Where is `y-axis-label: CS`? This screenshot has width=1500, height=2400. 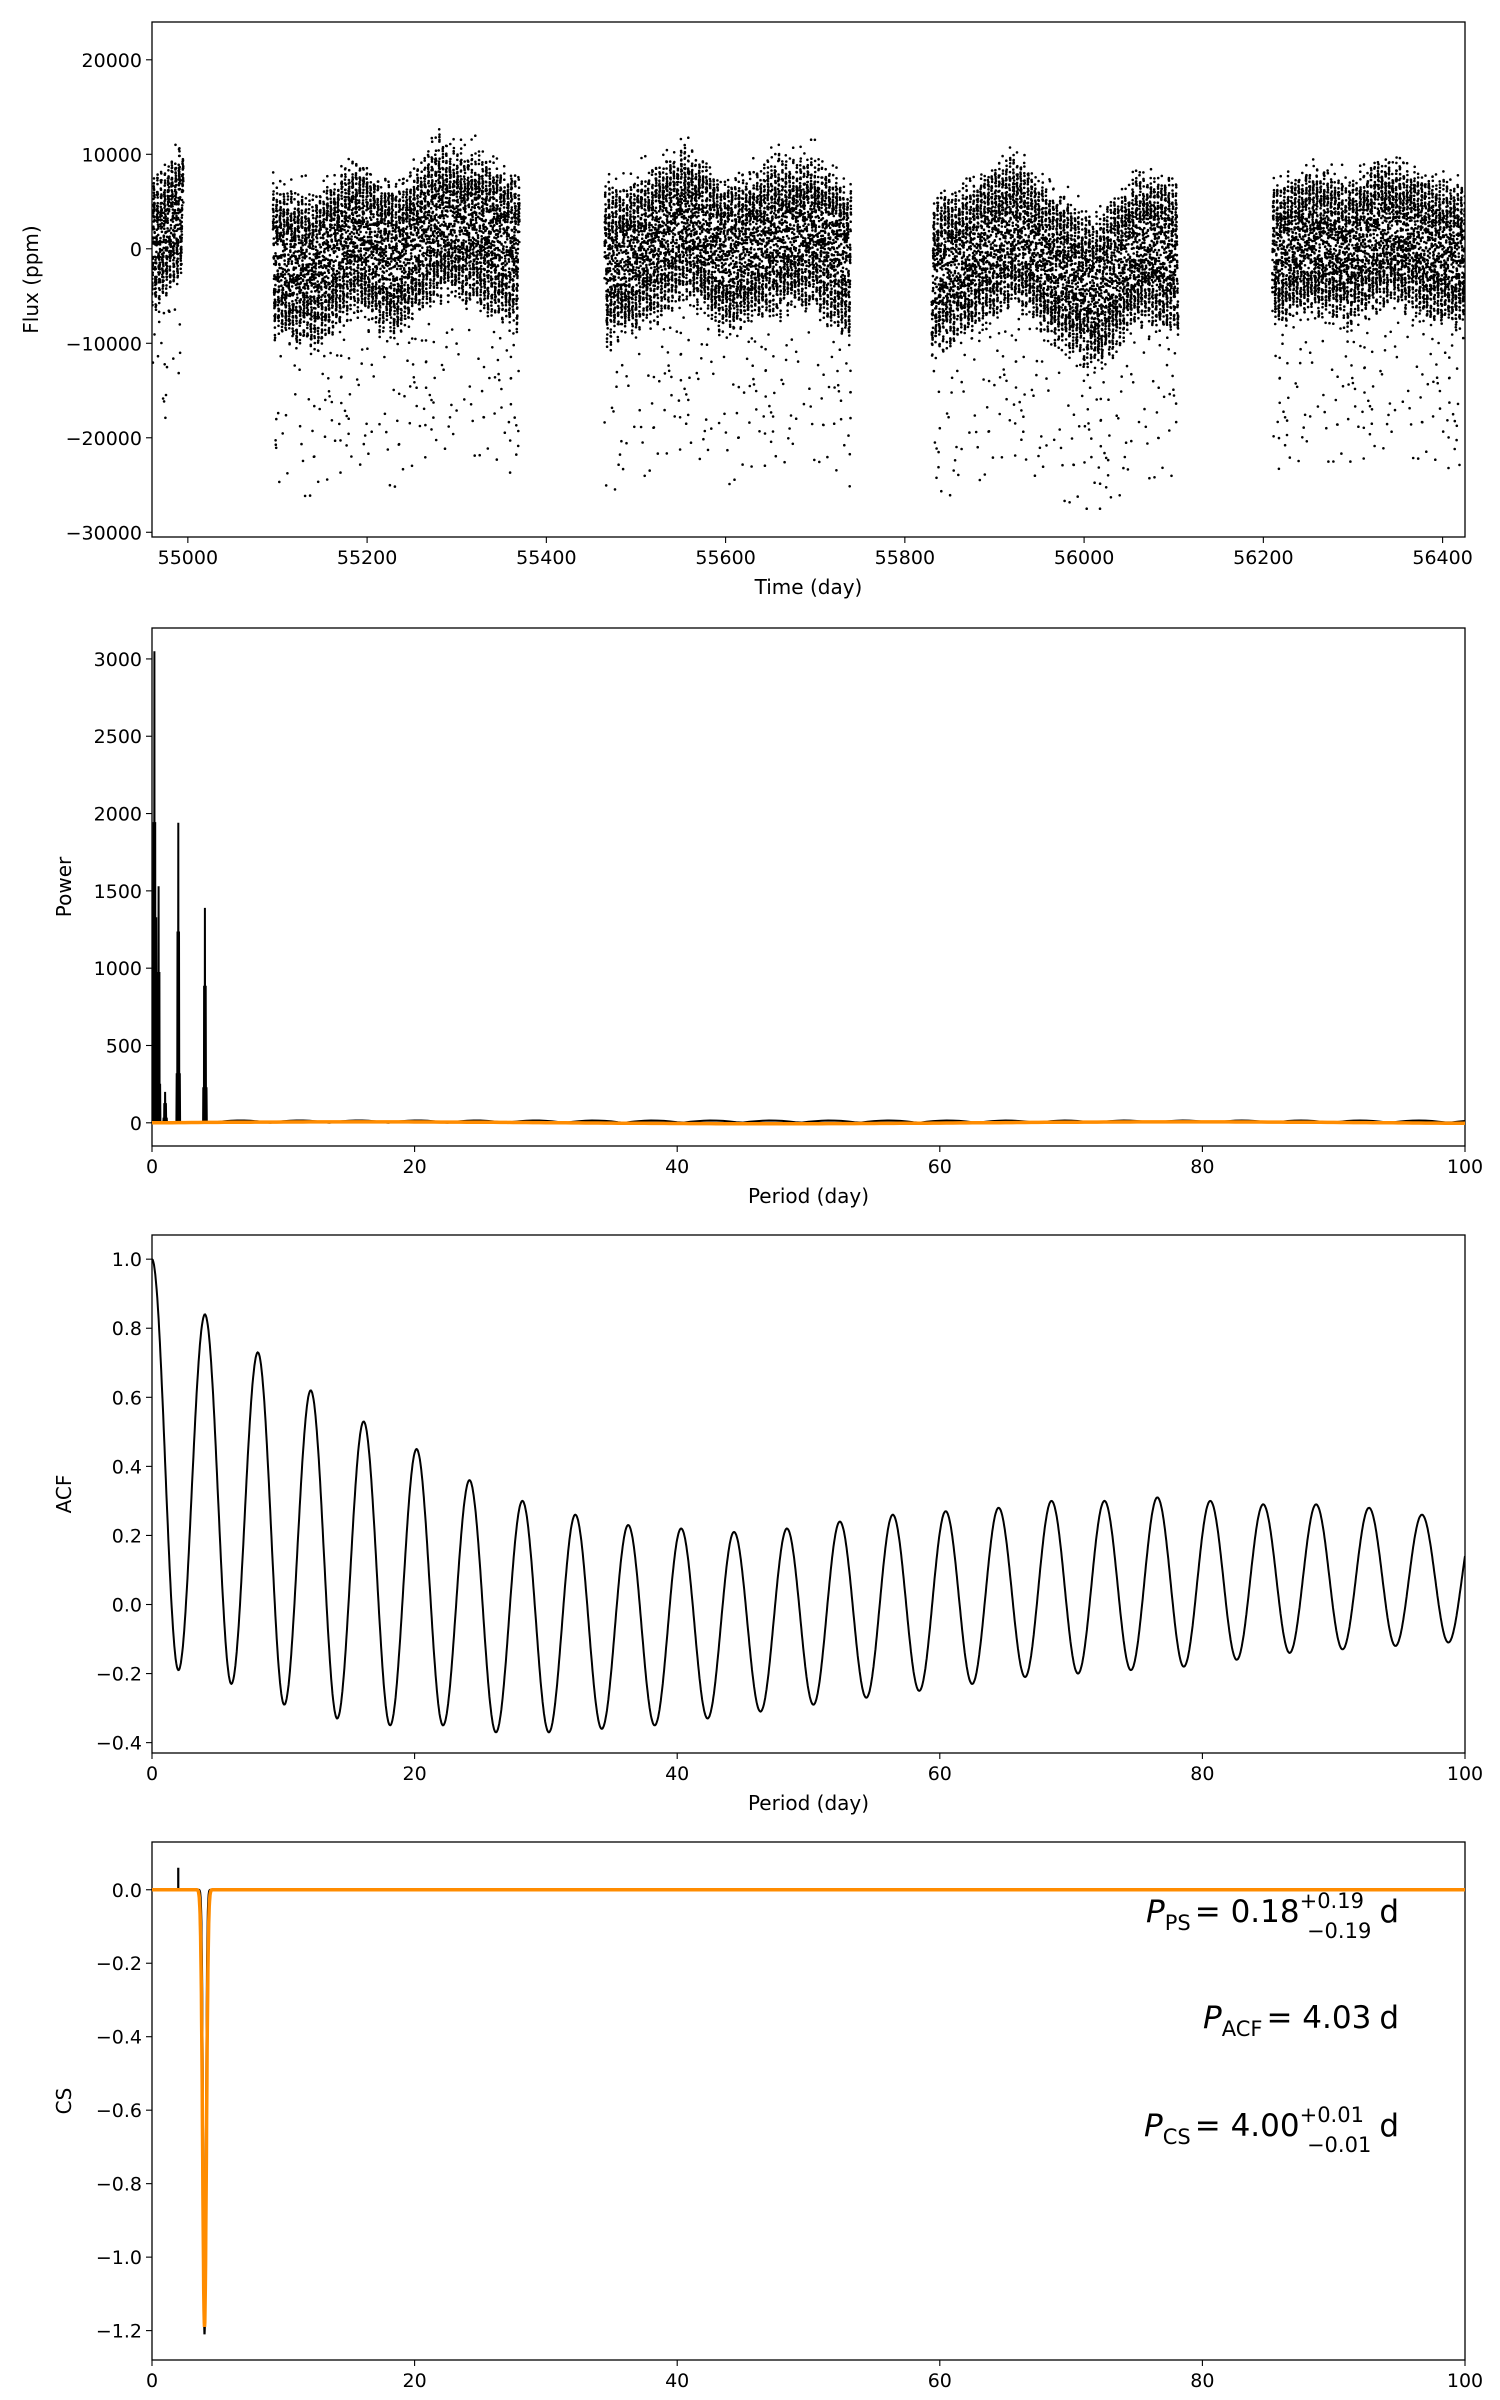
y-axis-label: CS is located at coordinates (64, 2101).